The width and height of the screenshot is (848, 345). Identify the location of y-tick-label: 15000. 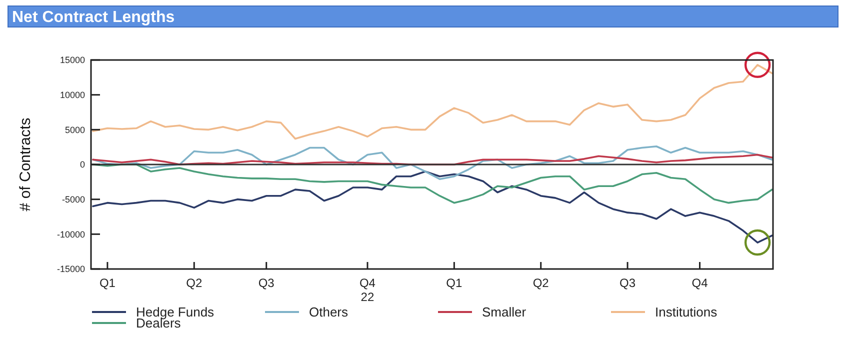
(72, 60).